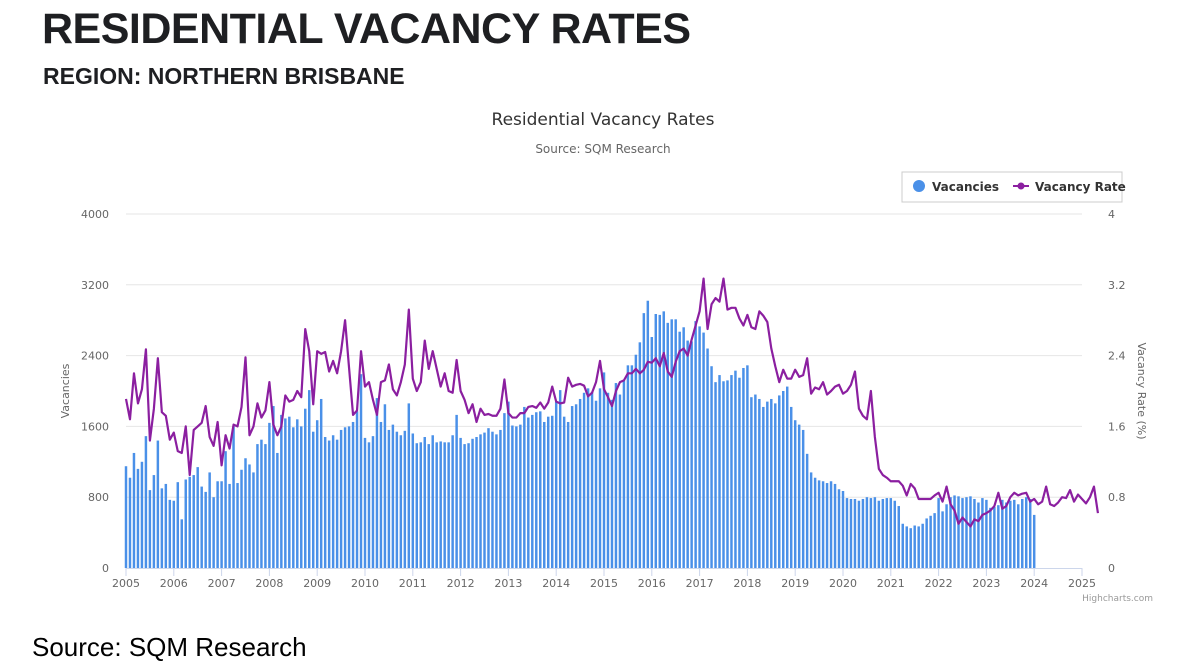  Describe the element at coordinates (1117, 599) in the screenshot. I see `highcharts-credits: Highcharts.com` at that location.